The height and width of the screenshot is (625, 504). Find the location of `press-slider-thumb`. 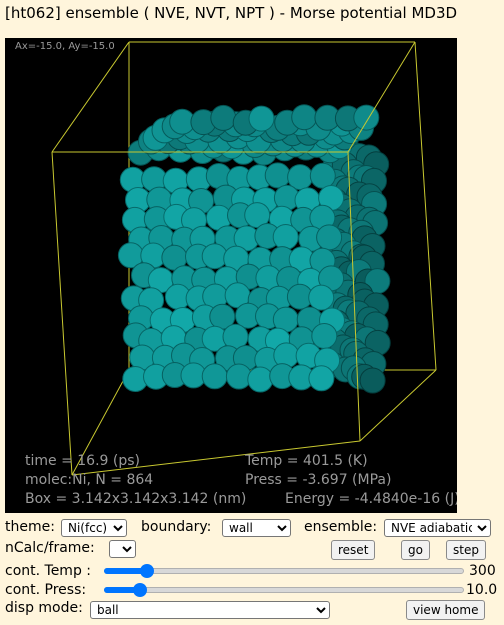

press-slider-thumb is located at coordinates (140, 590).